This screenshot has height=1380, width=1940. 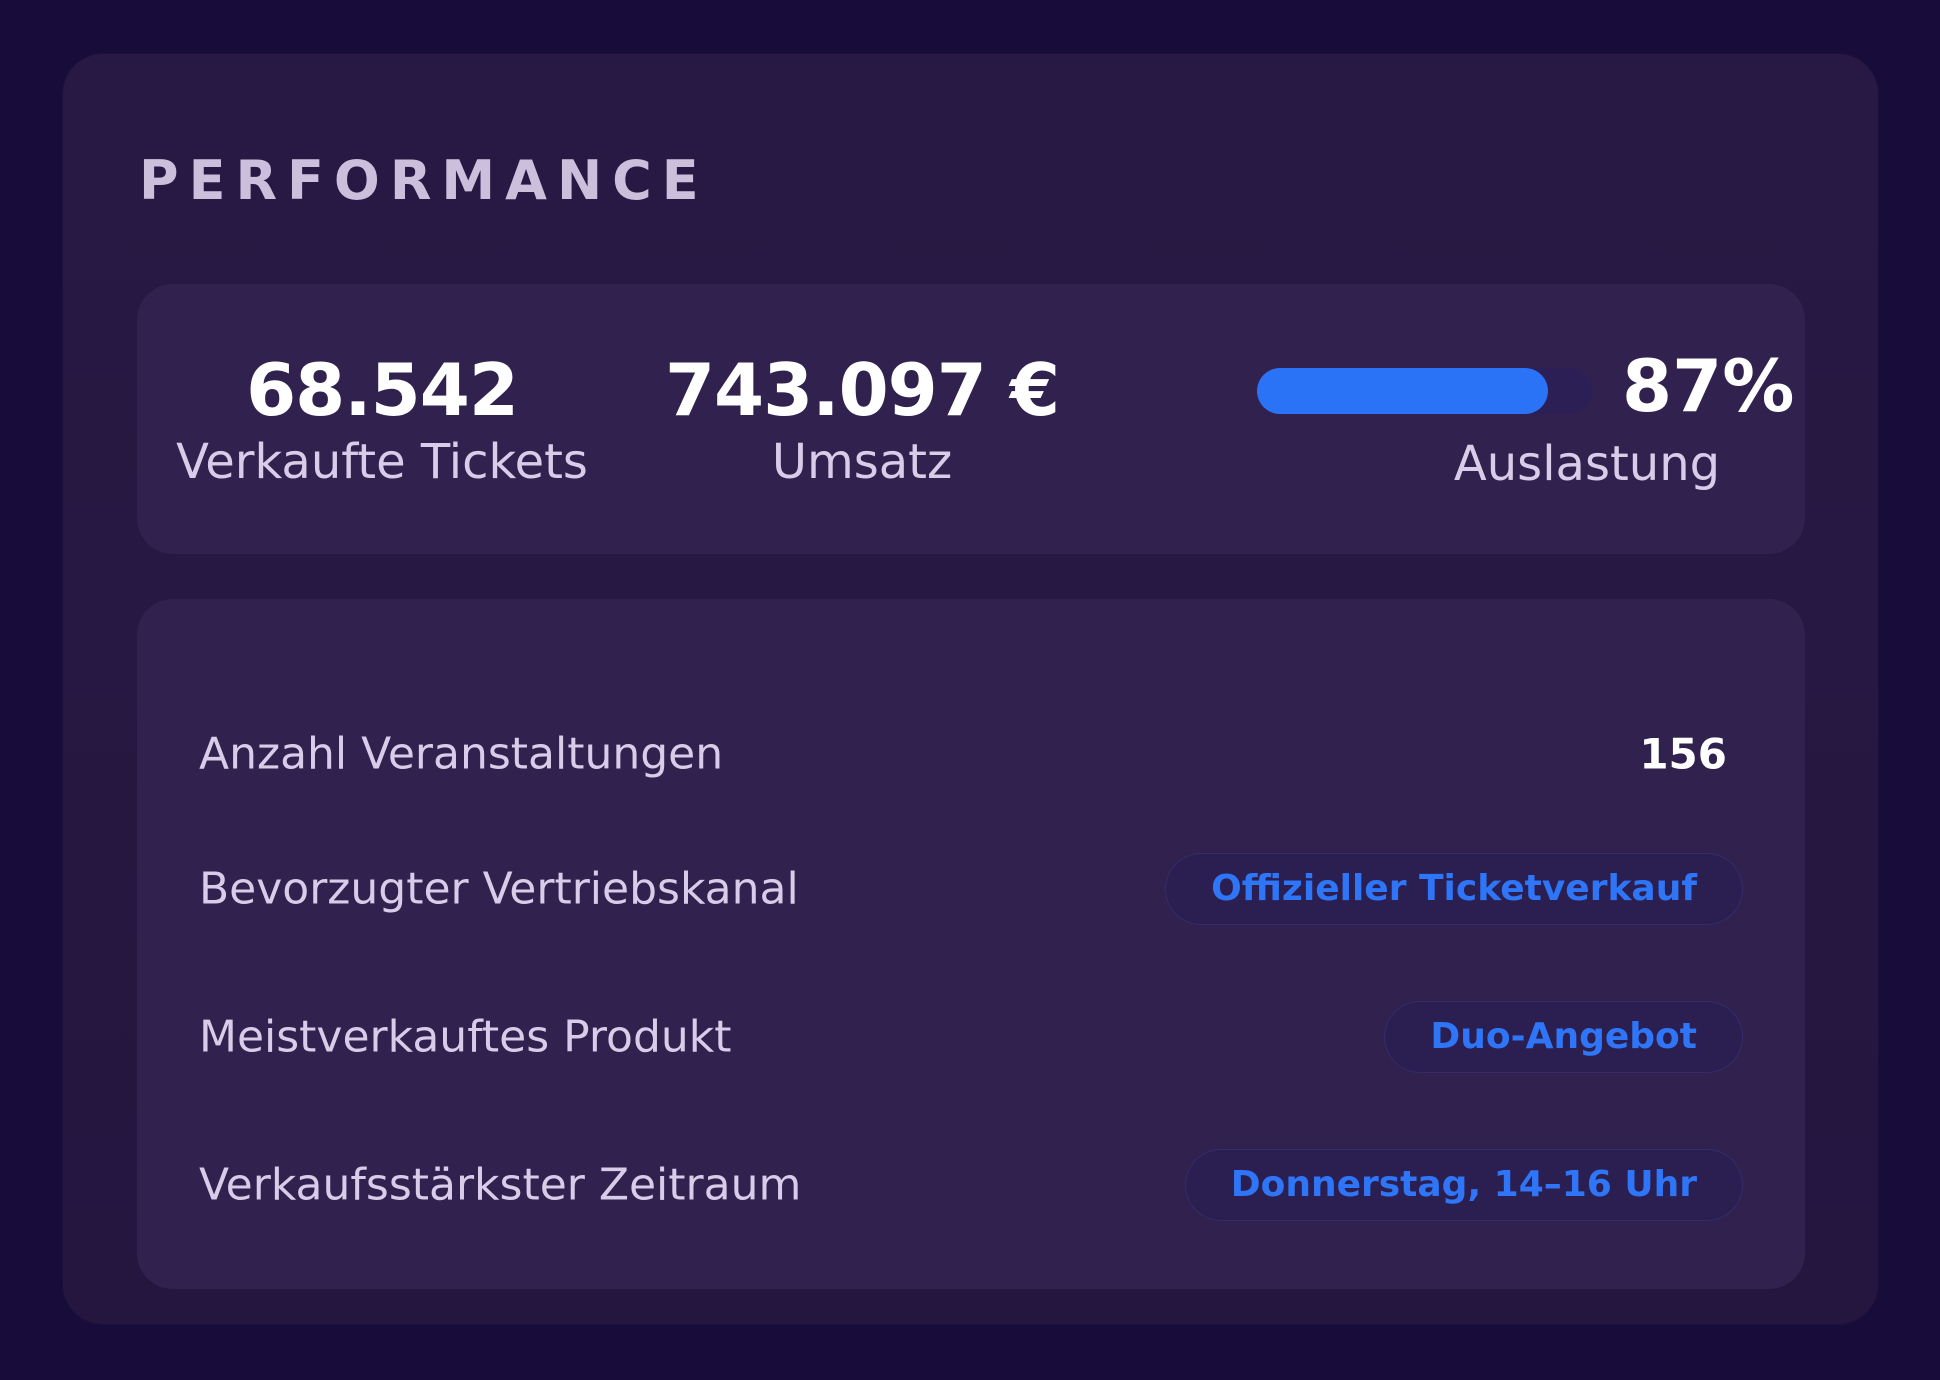 I want to click on preferred-channel-badge: Offizieller Ticketverkauf, so click(x=1454, y=889).